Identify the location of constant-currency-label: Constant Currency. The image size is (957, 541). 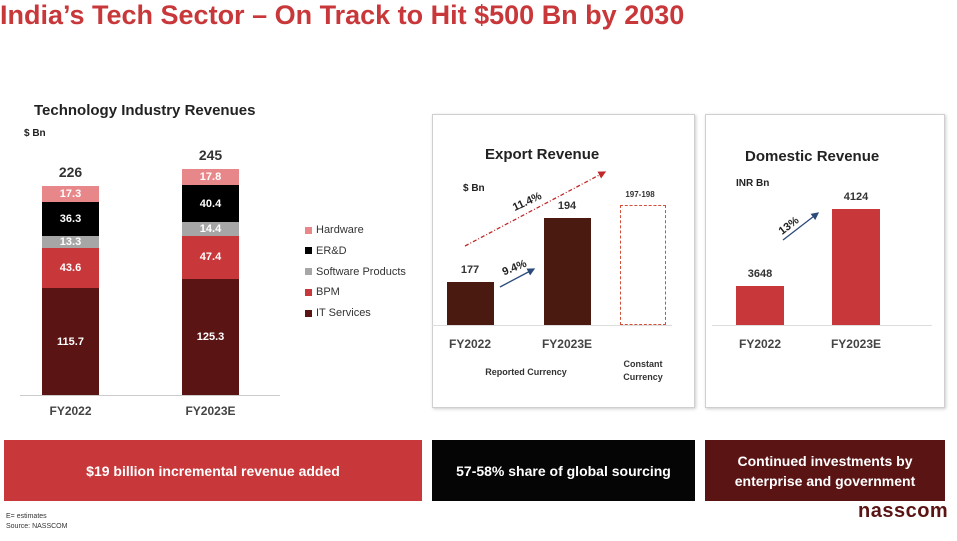
(643, 370).